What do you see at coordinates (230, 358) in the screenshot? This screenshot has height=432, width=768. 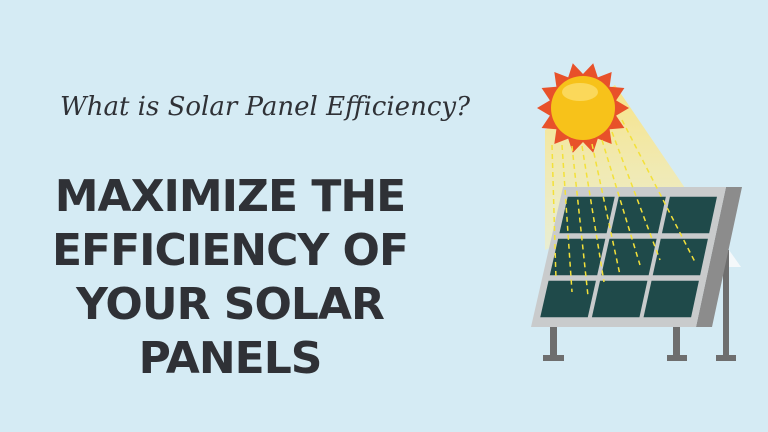 I see `headline-line: PANELS` at bounding box center [230, 358].